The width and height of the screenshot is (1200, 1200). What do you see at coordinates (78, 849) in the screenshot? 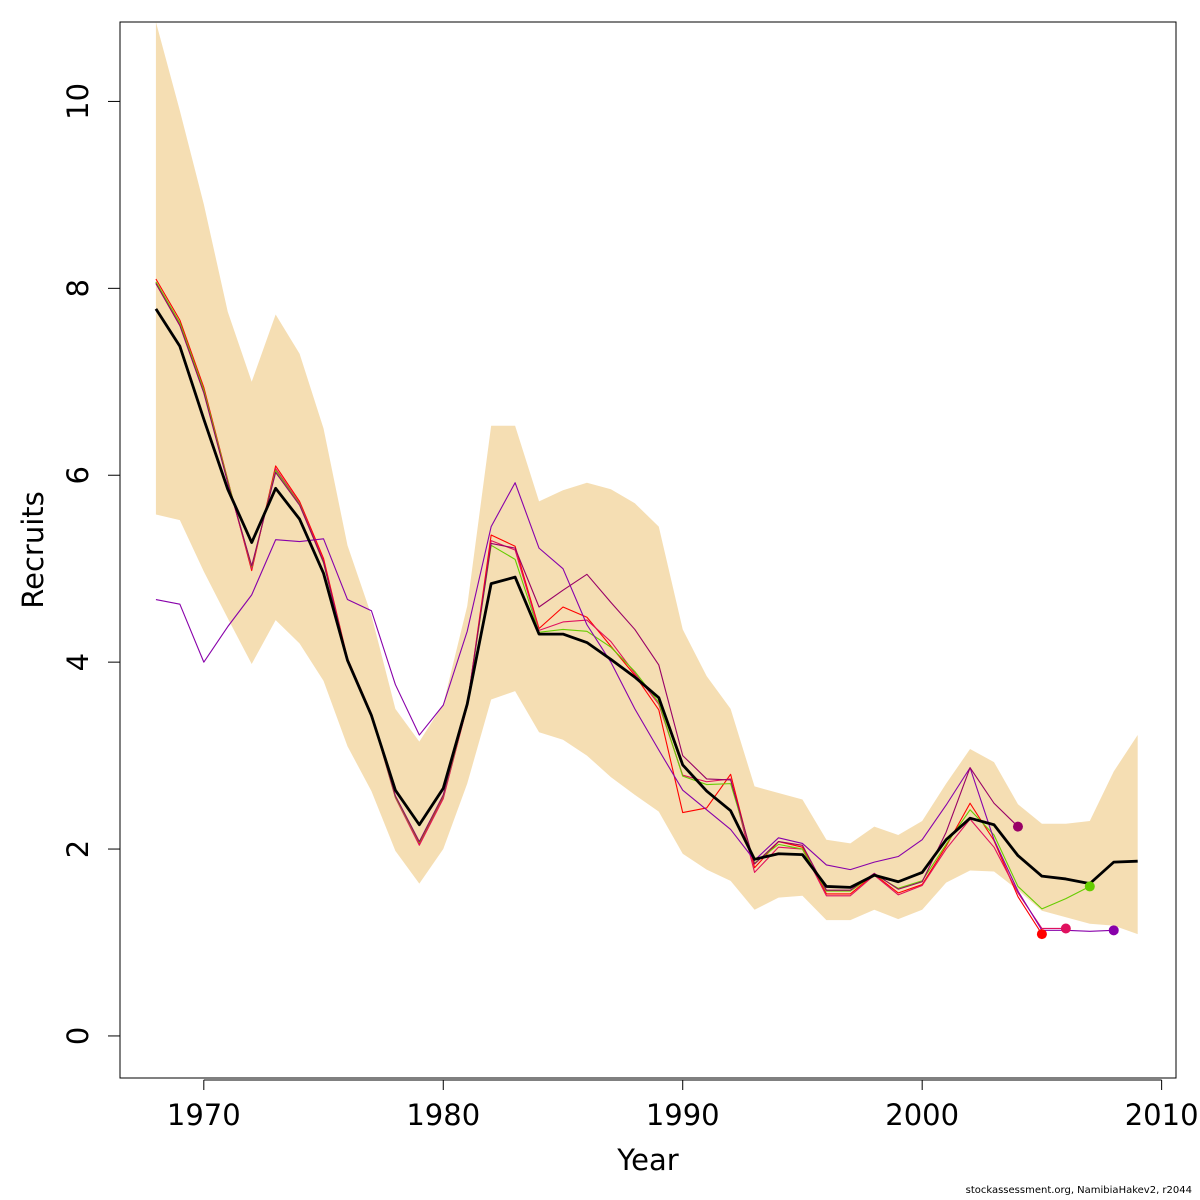
I see `y-tick-label: 2` at bounding box center [78, 849].